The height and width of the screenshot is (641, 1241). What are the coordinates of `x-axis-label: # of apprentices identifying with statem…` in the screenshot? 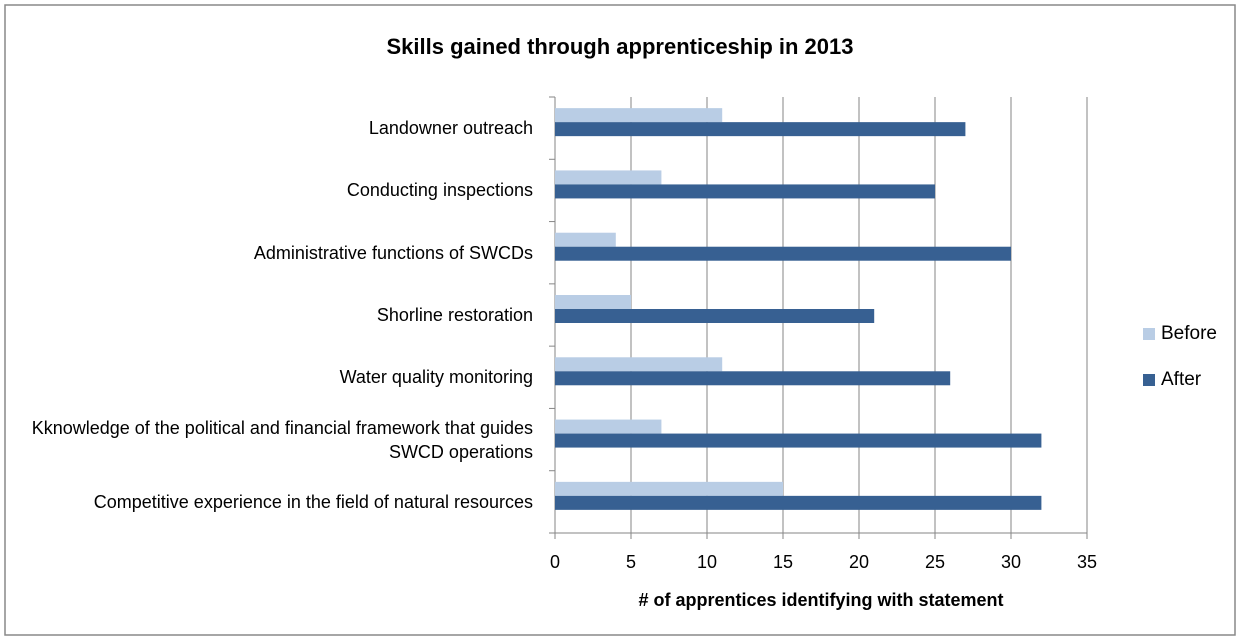 It's located at (820, 600).